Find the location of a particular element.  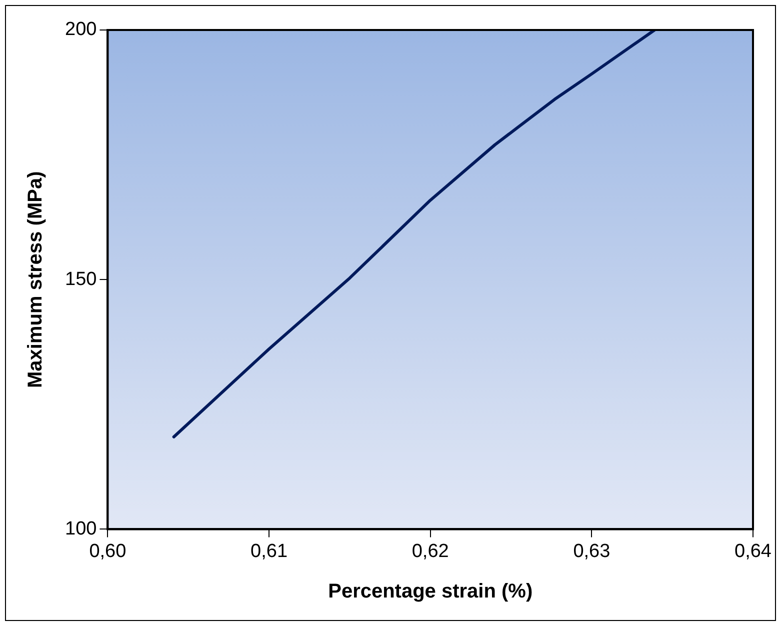

y-tick-label: 200 is located at coordinates (81, 29).